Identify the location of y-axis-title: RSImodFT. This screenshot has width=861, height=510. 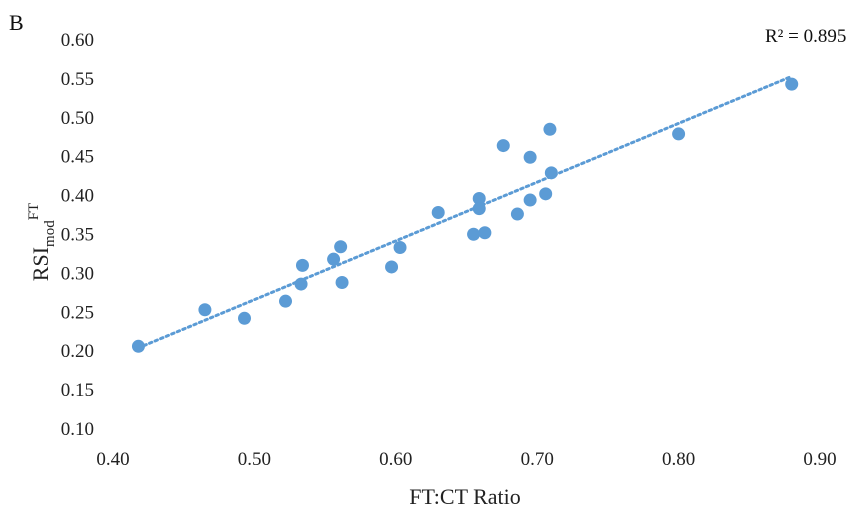
(42, 242).